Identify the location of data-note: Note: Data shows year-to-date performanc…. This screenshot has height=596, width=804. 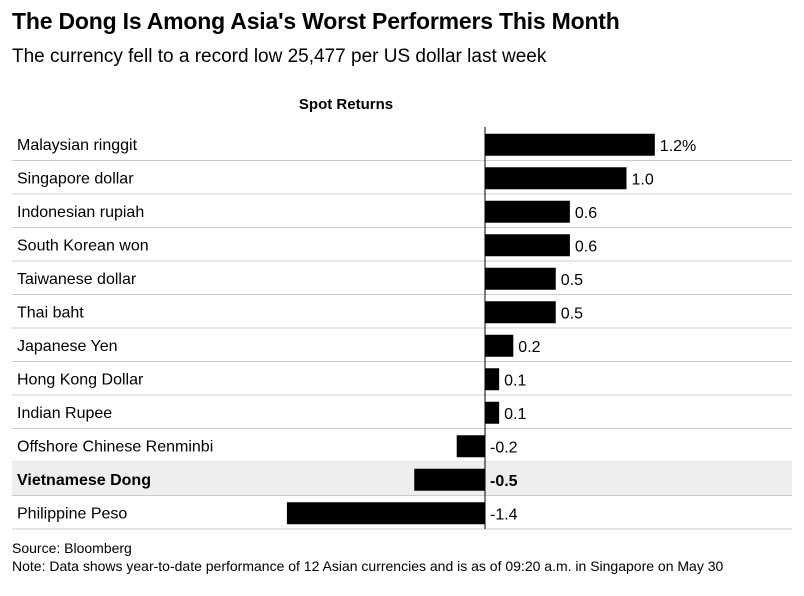
(368, 566).